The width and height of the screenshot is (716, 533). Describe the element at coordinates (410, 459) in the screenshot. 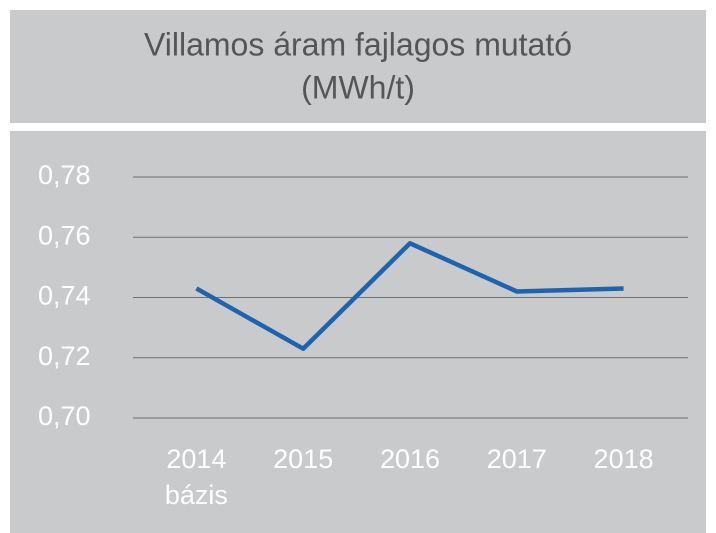

I see `x-tick-label: 2016` at that location.